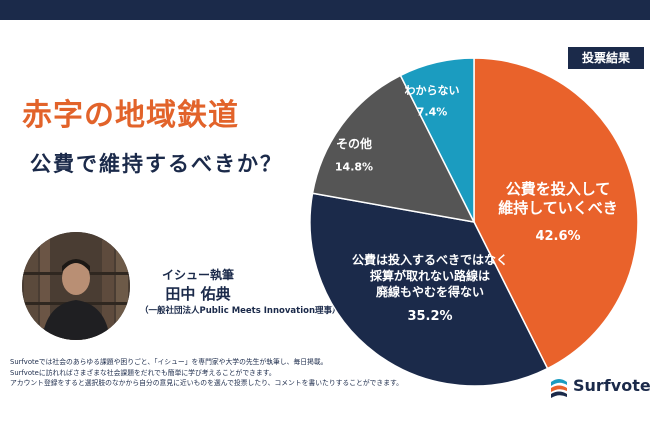 Image resolution: width=650 pixels, height=434 pixels. What do you see at coordinates (432, 112) in the screenshot?
I see `slice-value-label: 7.4%` at bounding box center [432, 112].